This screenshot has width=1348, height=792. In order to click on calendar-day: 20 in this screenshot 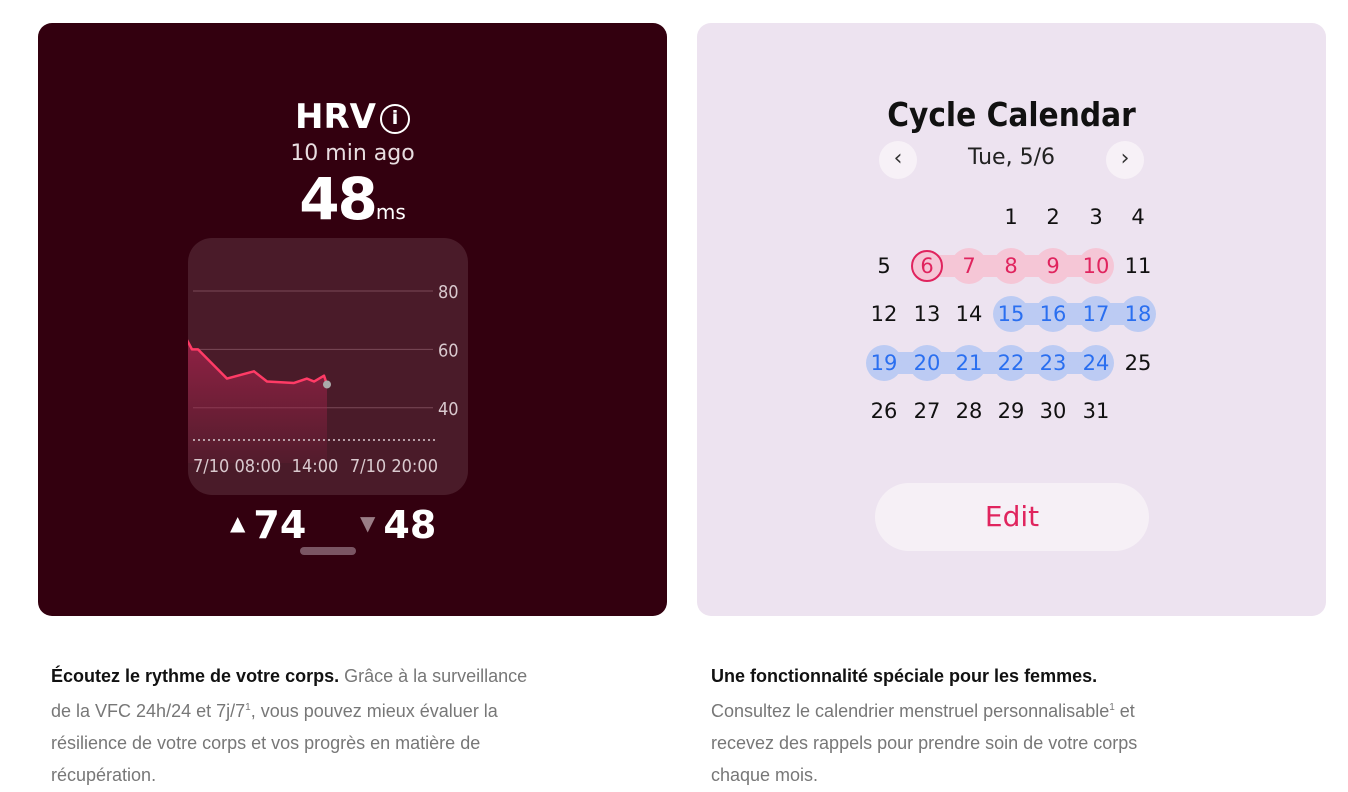, I will do `click(927, 363)`.